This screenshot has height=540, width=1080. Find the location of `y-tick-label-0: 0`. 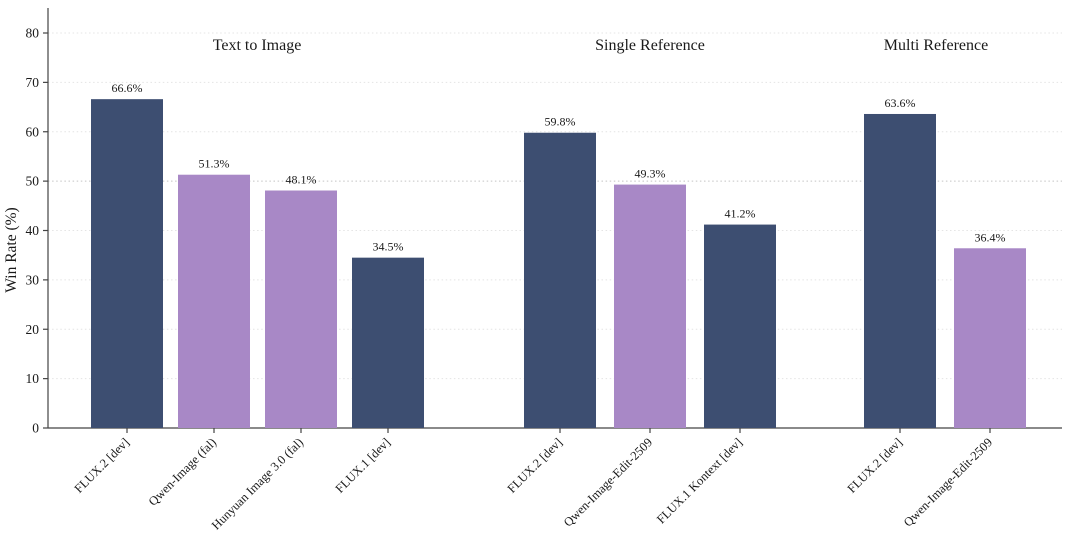

y-tick-label-0: 0 is located at coordinates (35, 428).